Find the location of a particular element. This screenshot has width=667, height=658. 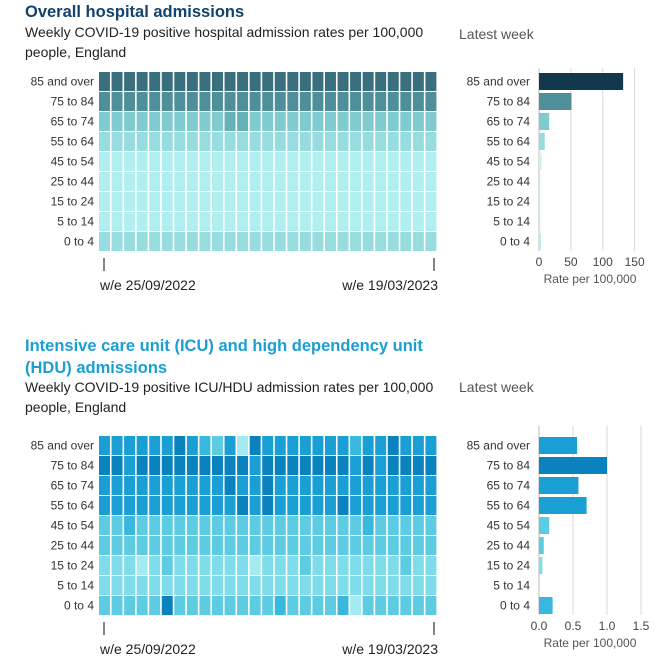

bar-row-label: 0 to 4 is located at coordinates (515, 606).